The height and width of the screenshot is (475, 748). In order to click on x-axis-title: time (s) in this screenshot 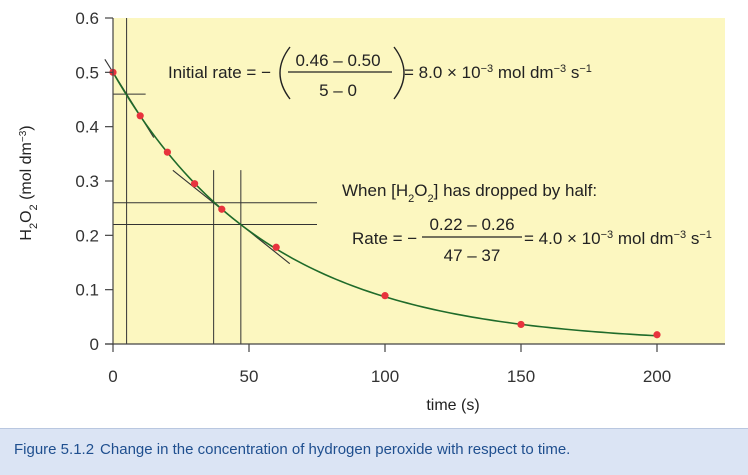, I will do `click(452, 405)`.